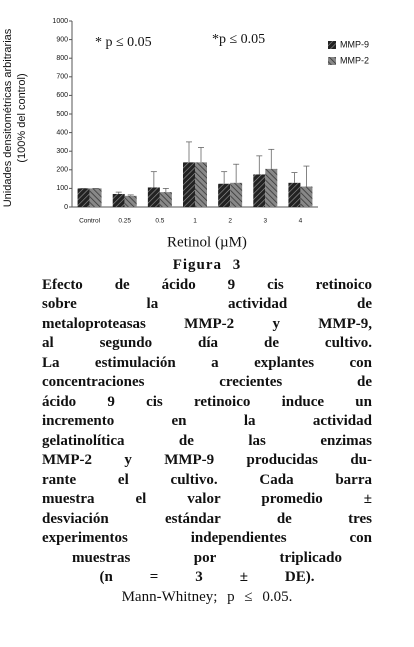 The width and height of the screenshot is (414, 647). Describe the element at coordinates (207, 265) in the screenshot. I see `caption-line: Figura 3` at that location.